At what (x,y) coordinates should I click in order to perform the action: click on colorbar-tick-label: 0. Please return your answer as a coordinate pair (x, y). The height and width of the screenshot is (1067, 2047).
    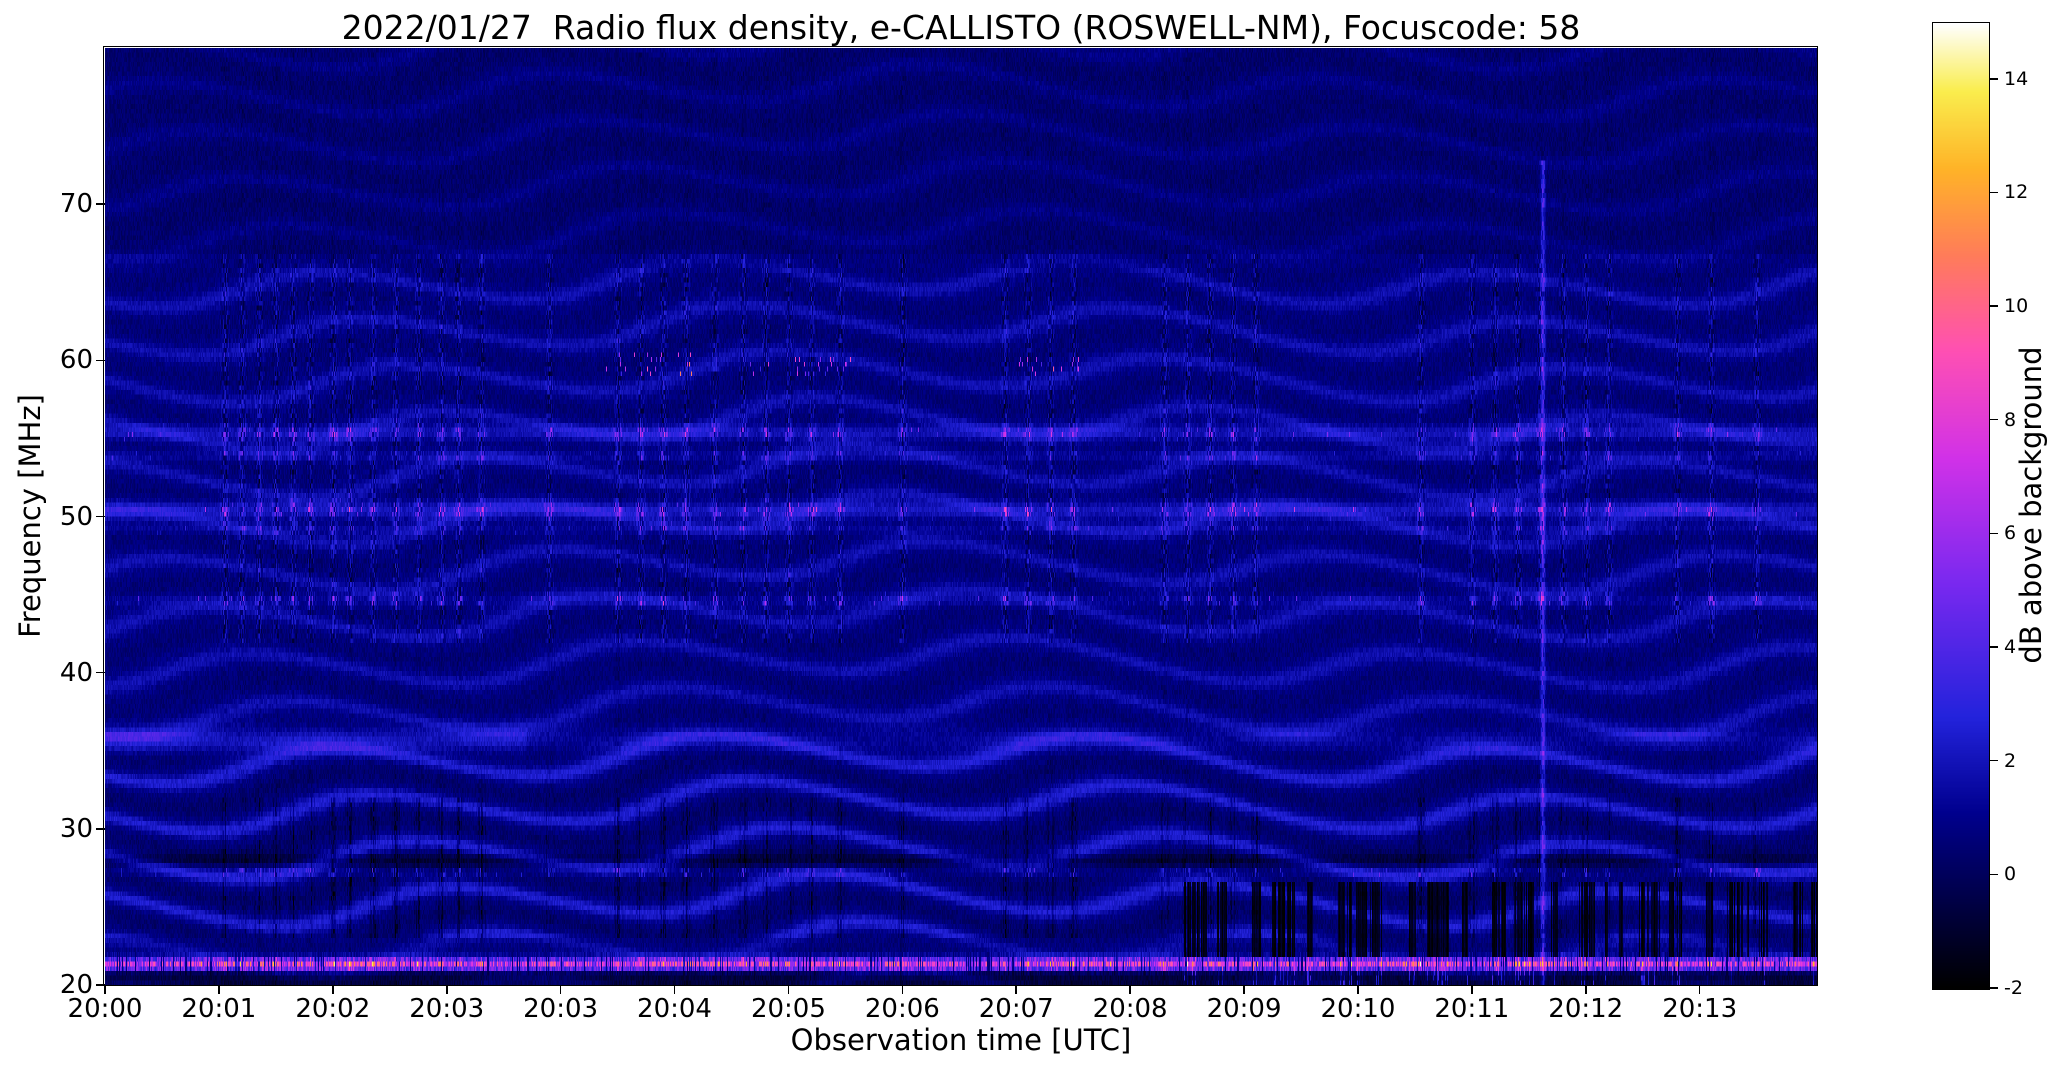
    Looking at the image, I should click on (2010, 874).